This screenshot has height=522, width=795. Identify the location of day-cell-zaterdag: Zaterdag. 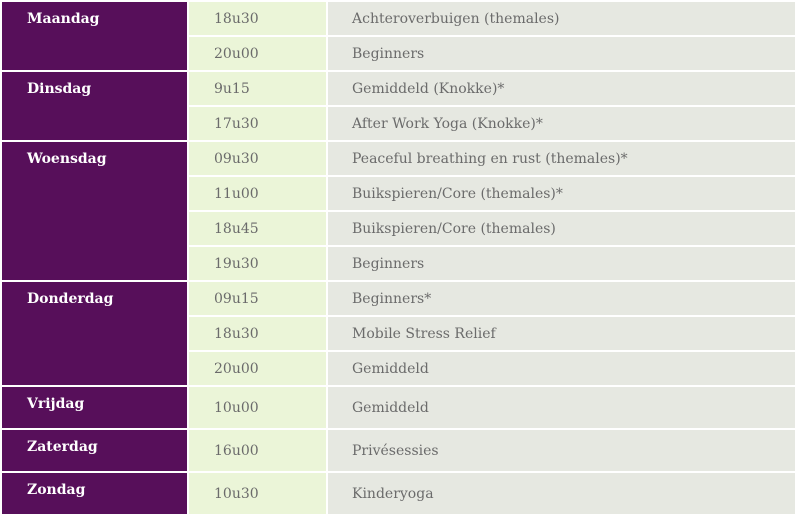
(94, 450).